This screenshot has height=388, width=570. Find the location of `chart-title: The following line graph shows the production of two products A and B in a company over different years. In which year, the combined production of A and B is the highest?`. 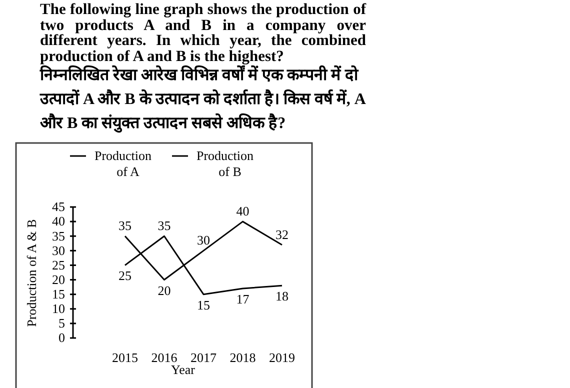

chart-title: The following line graph shows the production of two products A and B in a company over different years. In which year, the combined production of A and B is the highest? is located at coordinates (203, 32).